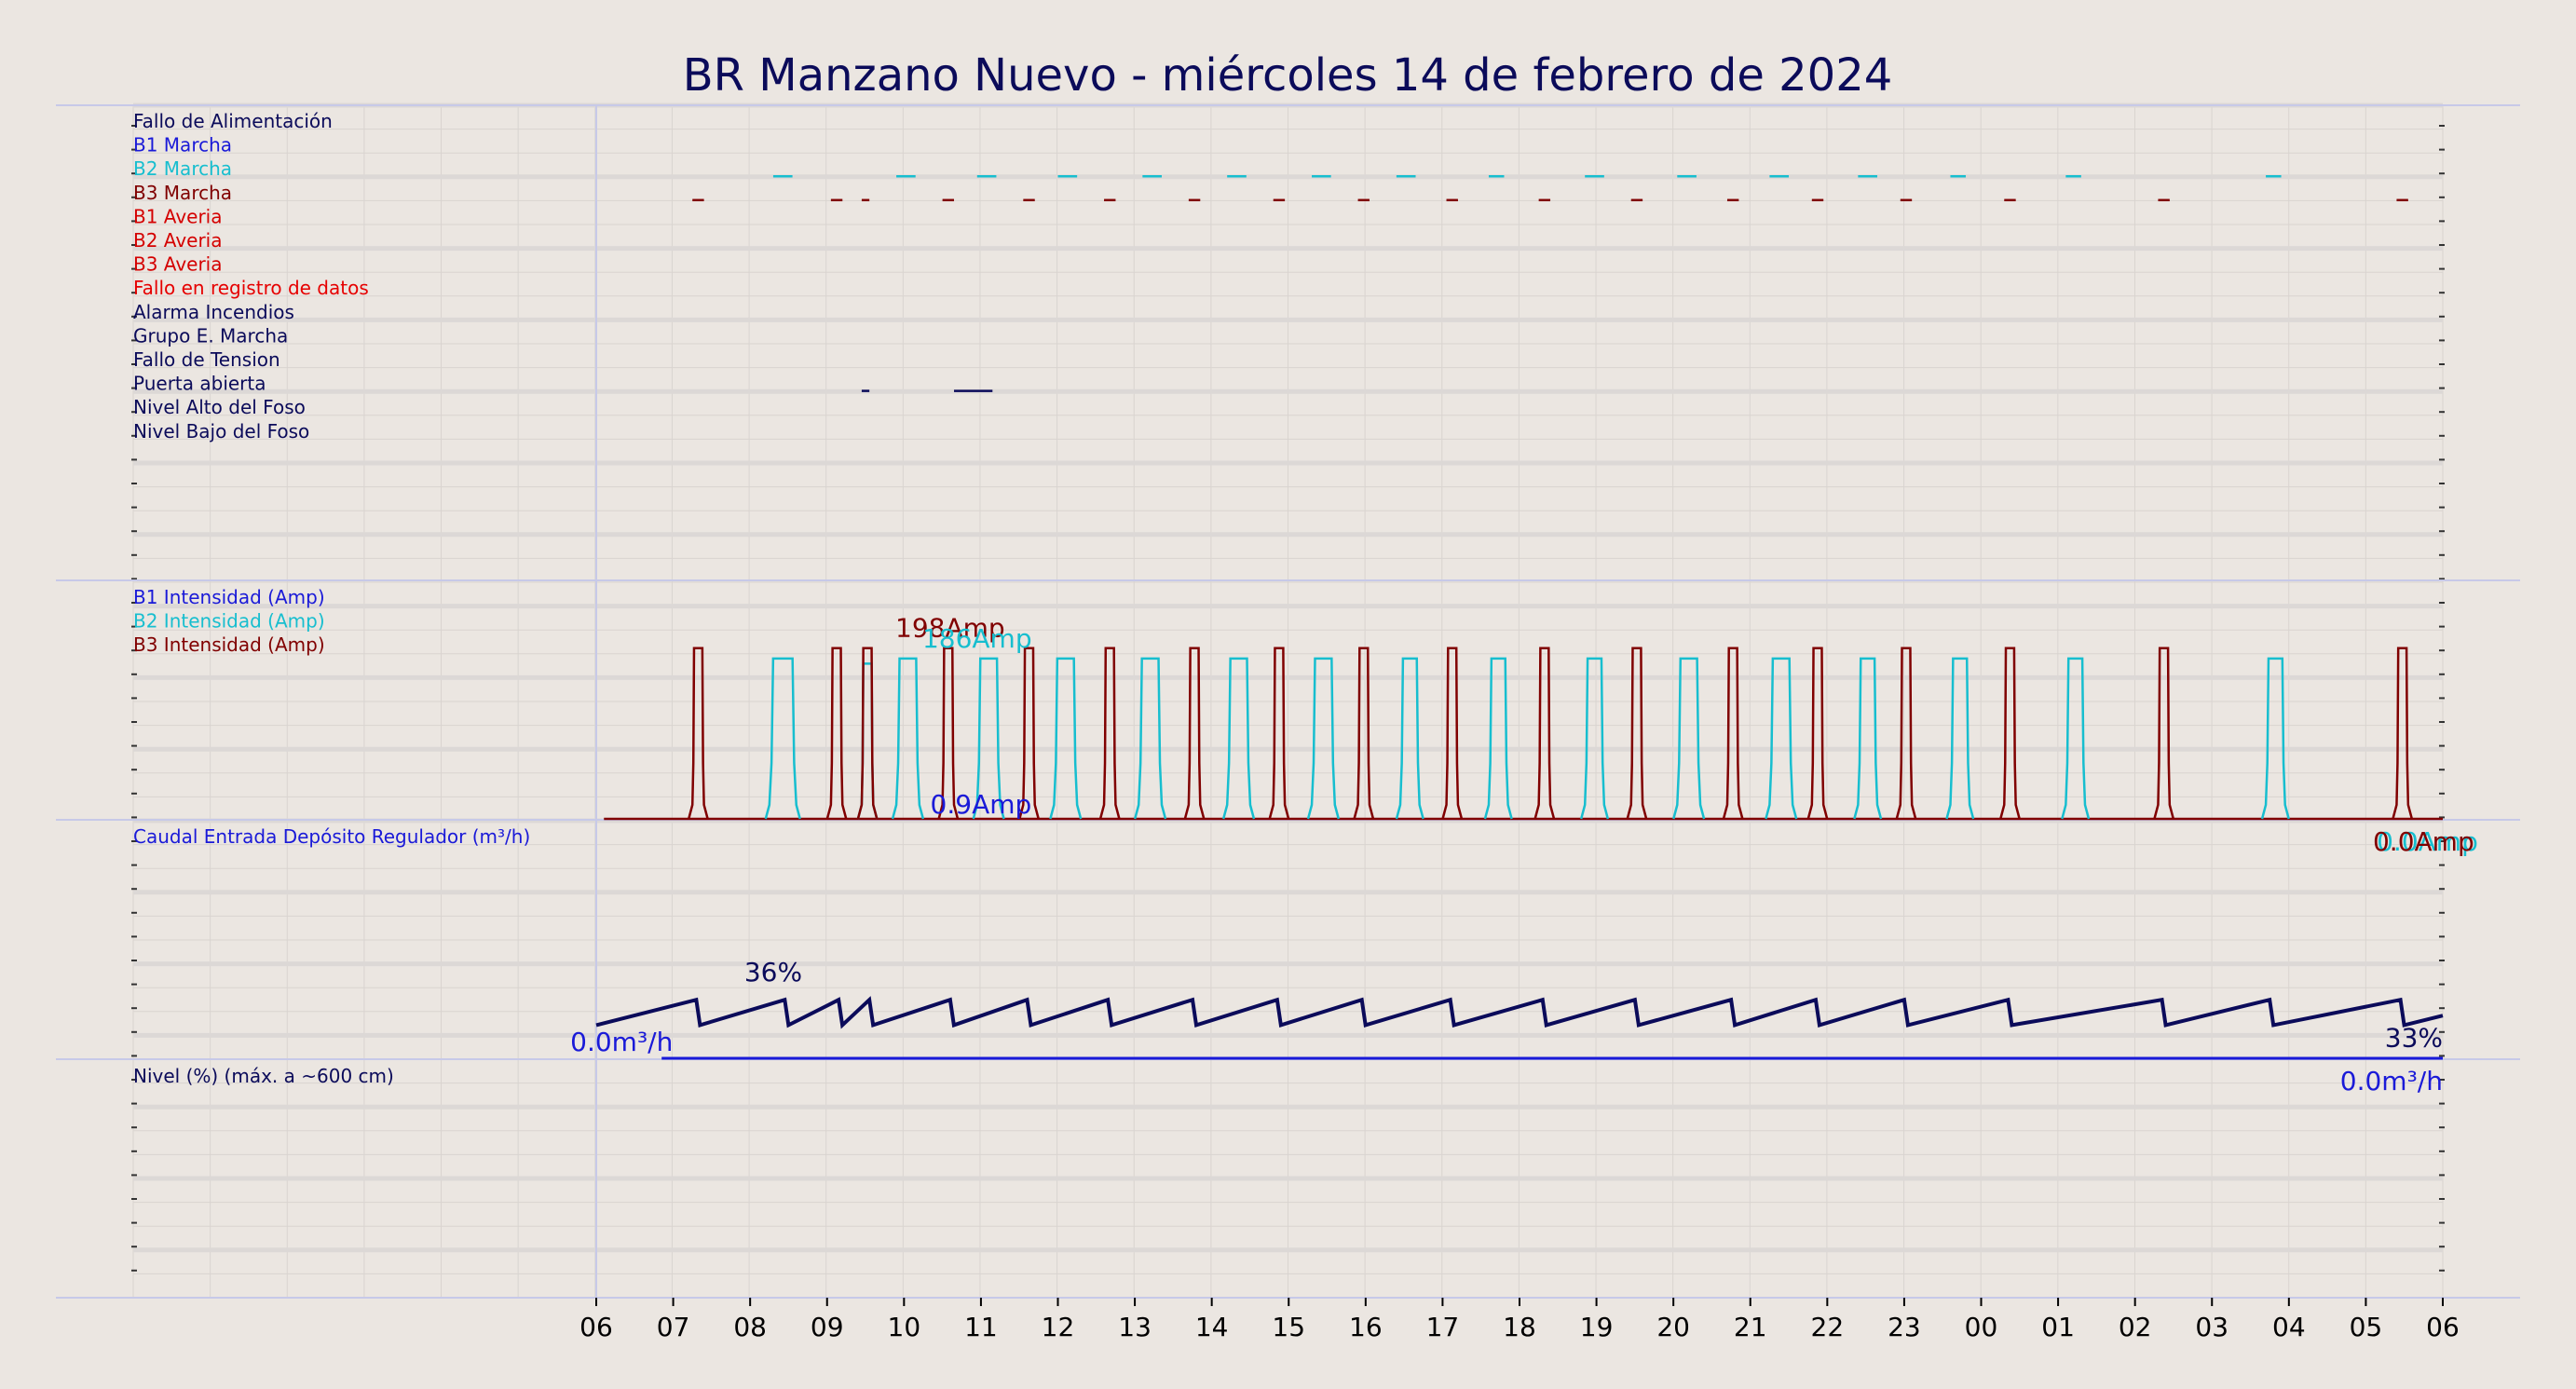 The width and height of the screenshot is (2576, 1389). I want to click on x-tick-label-15: 21, so click(1750, 1327).